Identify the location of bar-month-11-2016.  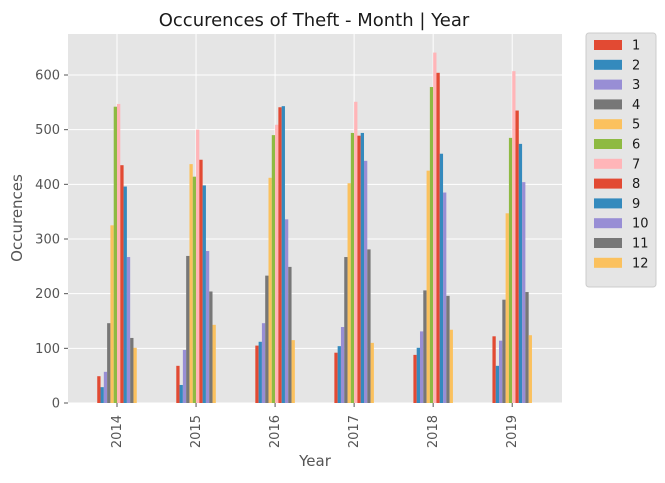
(290, 334).